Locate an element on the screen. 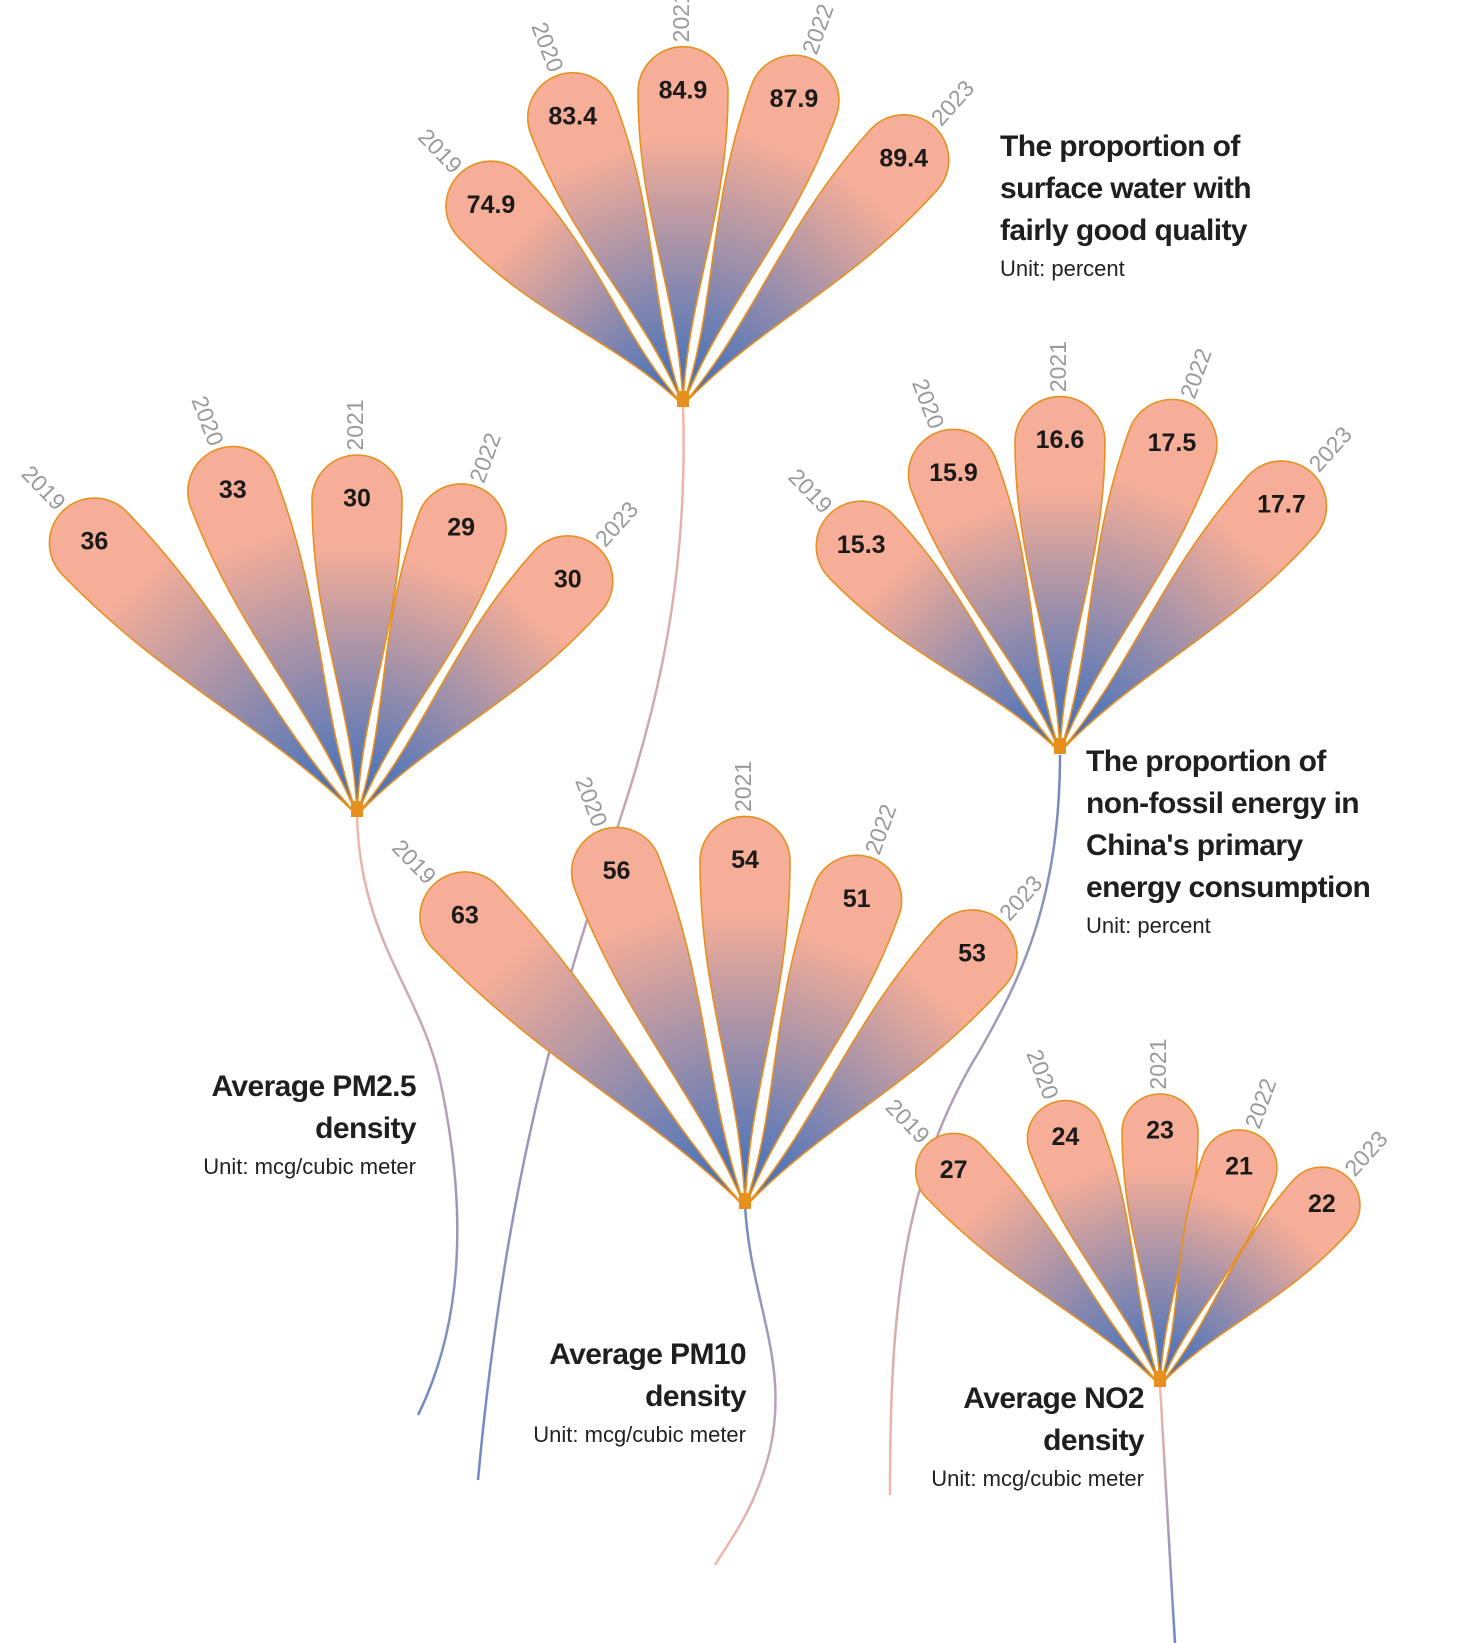 Image resolution: width=1463 pixels, height=1643 pixels. value-label: 53 is located at coordinates (972, 954).